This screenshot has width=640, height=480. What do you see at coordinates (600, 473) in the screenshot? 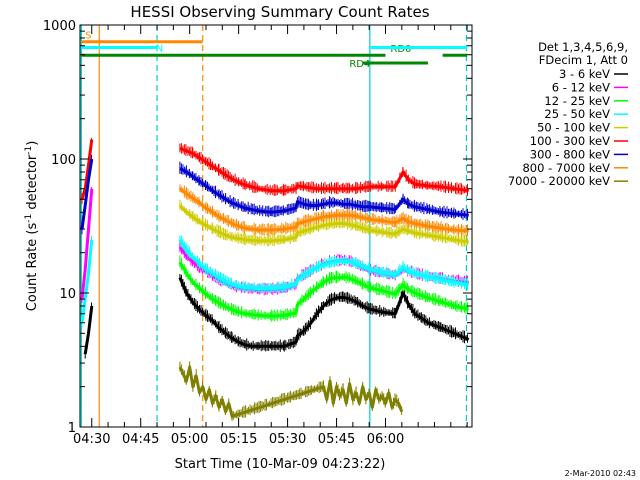
I see `timestamp: 2-Mar-2010 02:43` at bounding box center [600, 473].